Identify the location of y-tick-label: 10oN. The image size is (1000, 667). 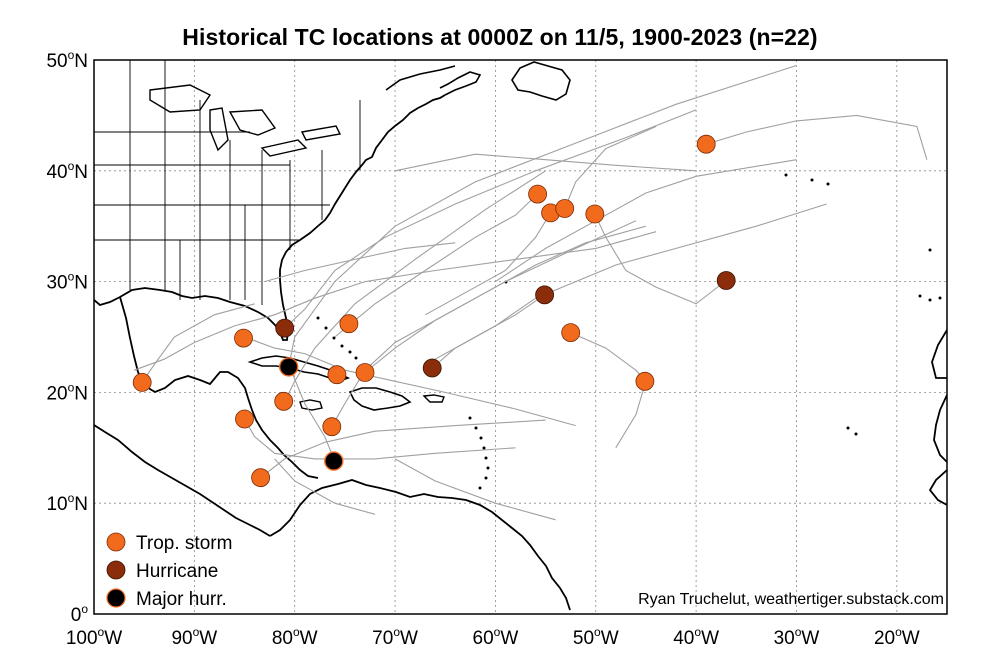
(67, 503).